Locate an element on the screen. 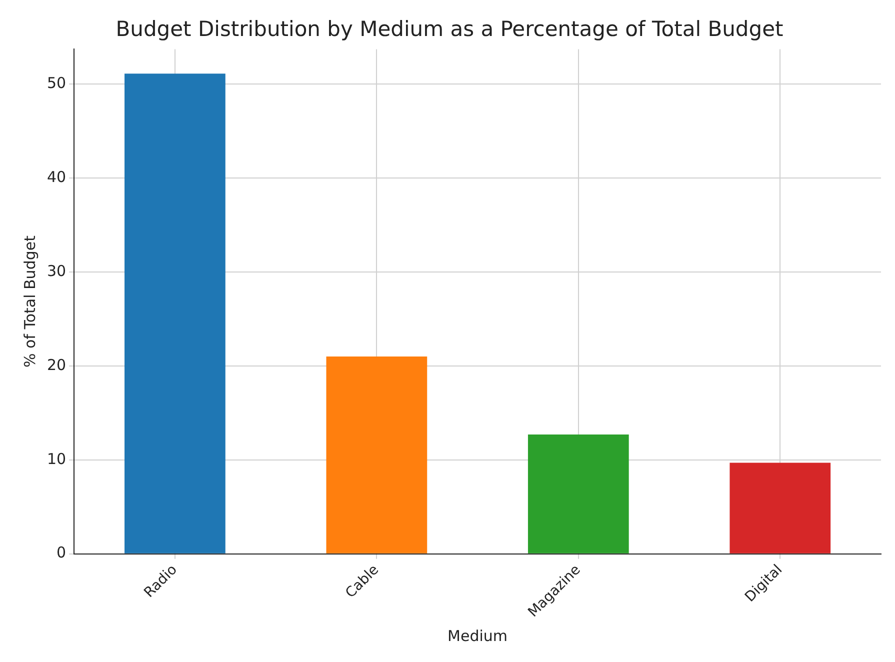 The image size is (895, 662). y-tick-label: 0 is located at coordinates (61, 553).